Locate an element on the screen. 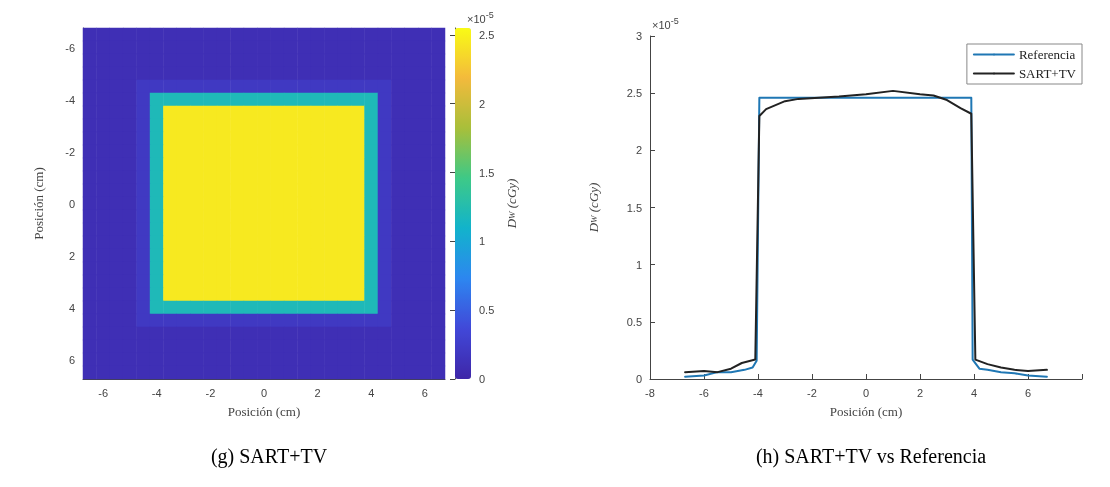 The image size is (1110, 487). y-tick-label: 3 is located at coordinates (638, 36).